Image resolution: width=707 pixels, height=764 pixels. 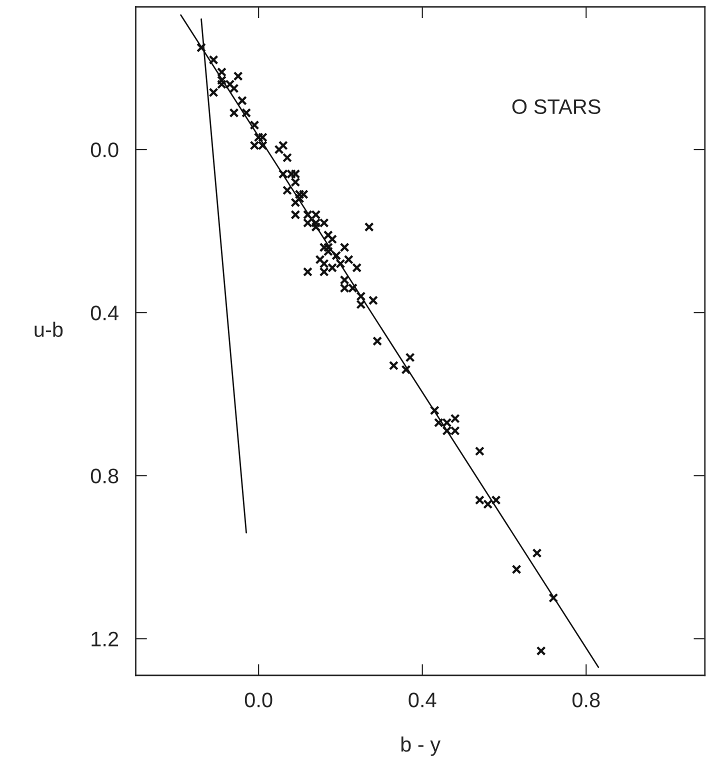 I want to click on x-tick-label: 0.8, so click(x=586, y=700).